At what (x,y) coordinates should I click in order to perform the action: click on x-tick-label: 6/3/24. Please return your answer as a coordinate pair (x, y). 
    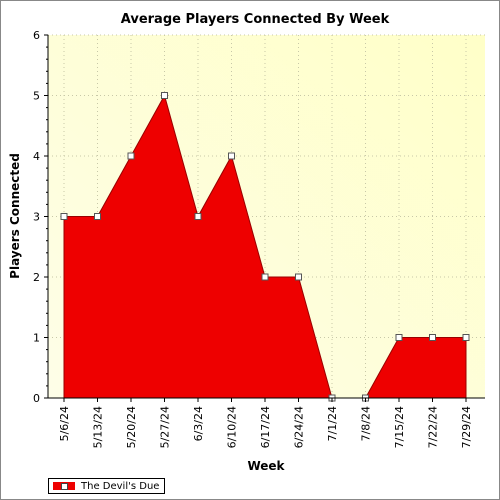
    Looking at the image, I should click on (198, 423).